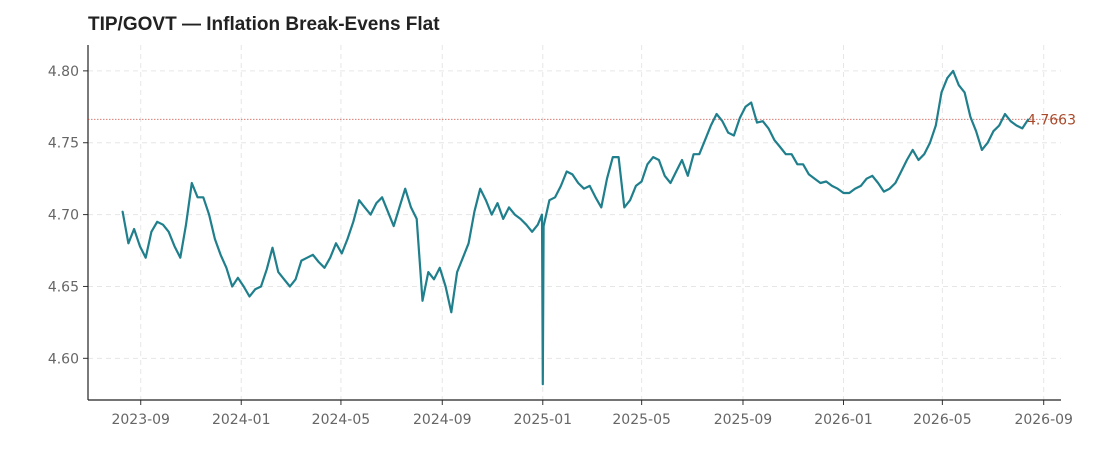  What do you see at coordinates (543, 420) in the screenshot?
I see `x-tick-label: 2025-01` at bounding box center [543, 420].